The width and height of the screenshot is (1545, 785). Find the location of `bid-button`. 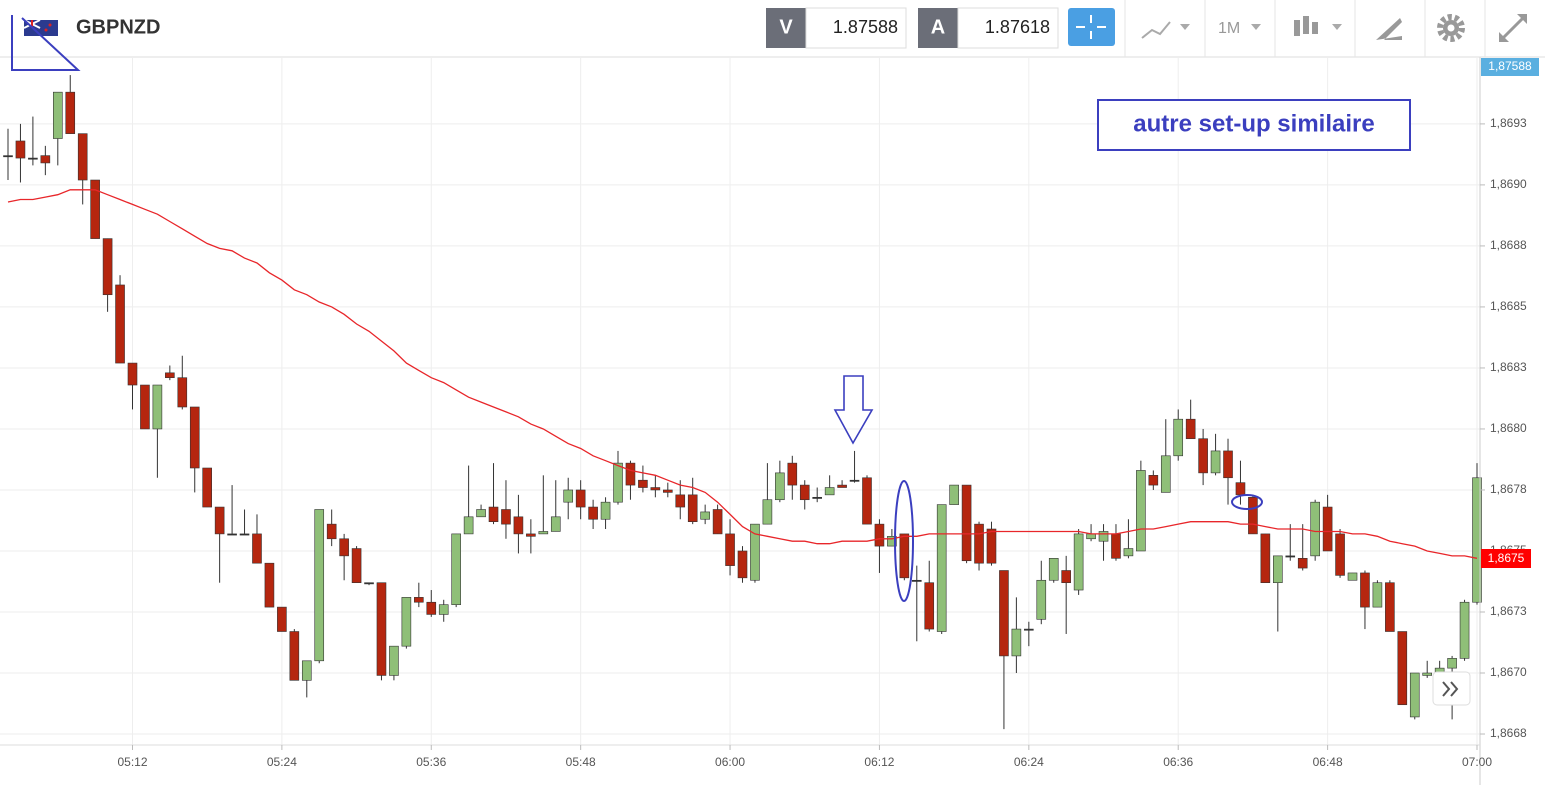

bid-button is located at coordinates (786, 28).